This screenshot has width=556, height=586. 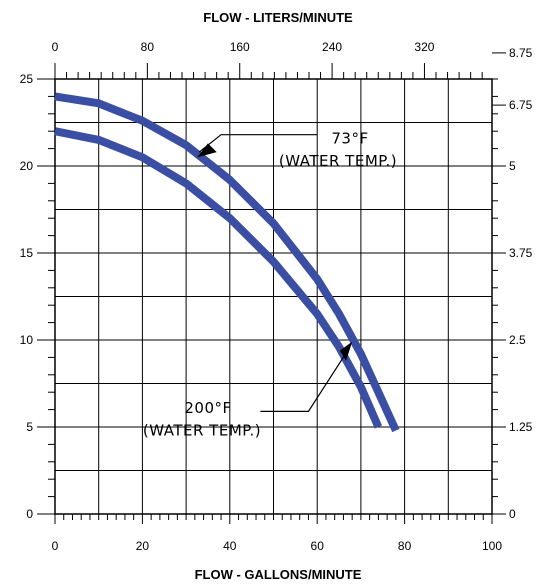 What do you see at coordinates (521, 427) in the screenshot?
I see `y2-tick-label: 1.25` at bounding box center [521, 427].